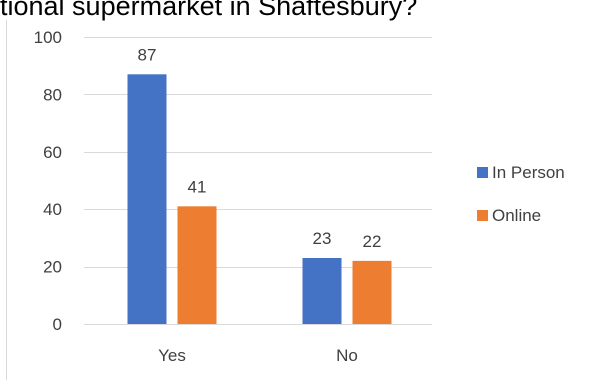 The height and width of the screenshot is (385, 604). Describe the element at coordinates (147, 54) in the screenshot. I see `data-label: 87` at that location.